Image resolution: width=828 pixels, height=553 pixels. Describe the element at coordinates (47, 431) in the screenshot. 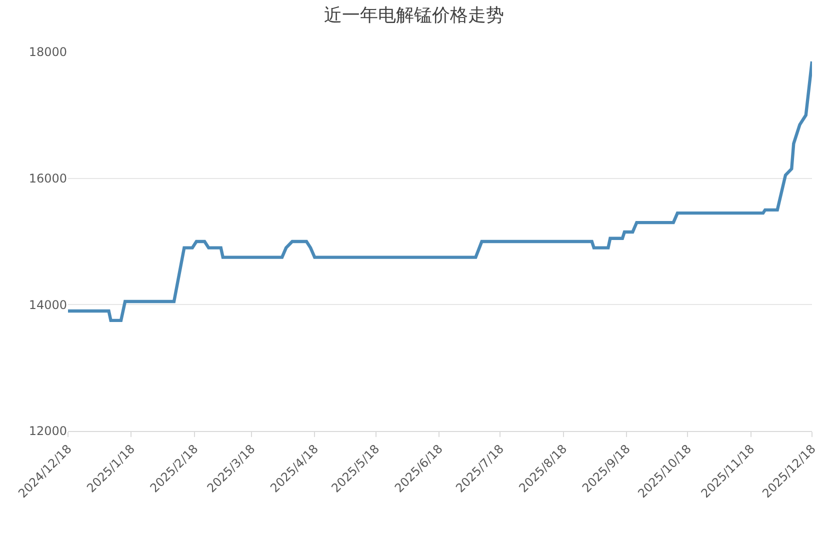

I see `y-tick-label: 12000` at that location.